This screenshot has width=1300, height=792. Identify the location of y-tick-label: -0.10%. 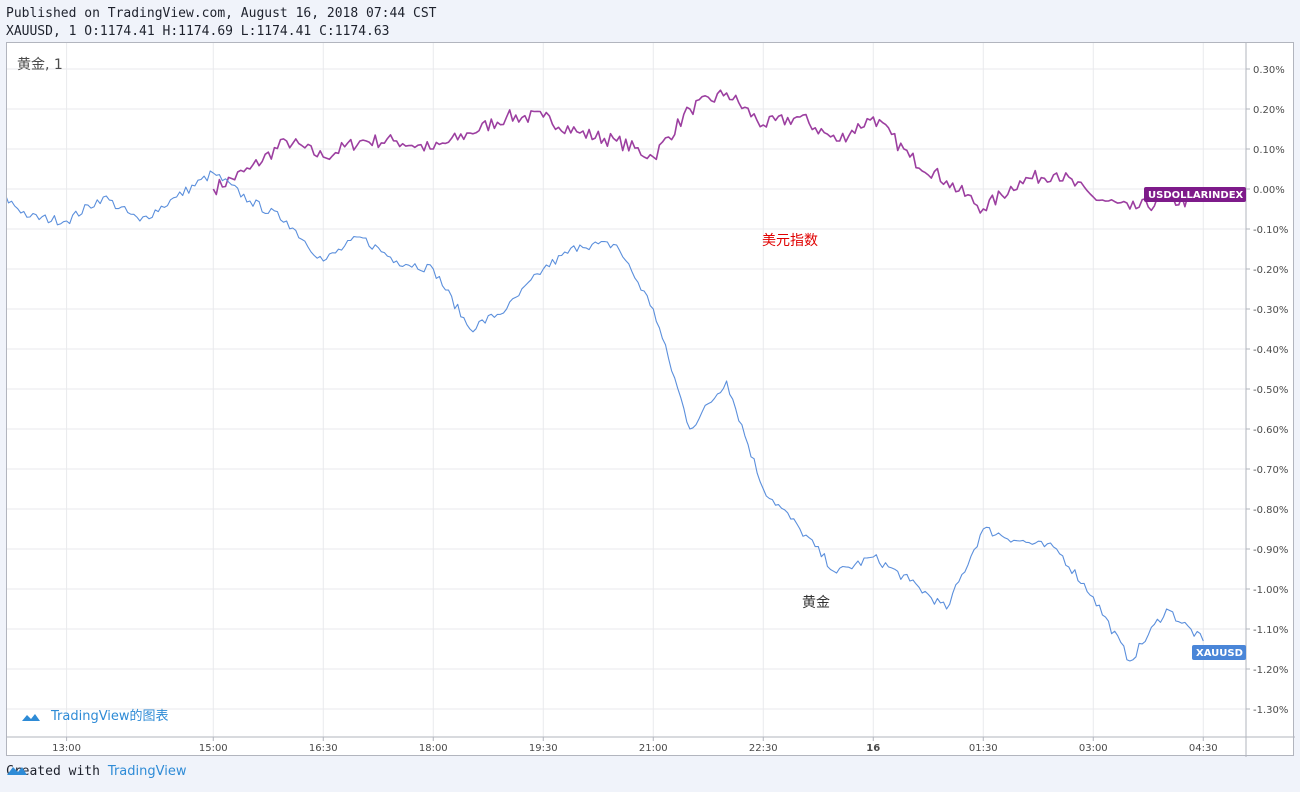
(1270, 230).